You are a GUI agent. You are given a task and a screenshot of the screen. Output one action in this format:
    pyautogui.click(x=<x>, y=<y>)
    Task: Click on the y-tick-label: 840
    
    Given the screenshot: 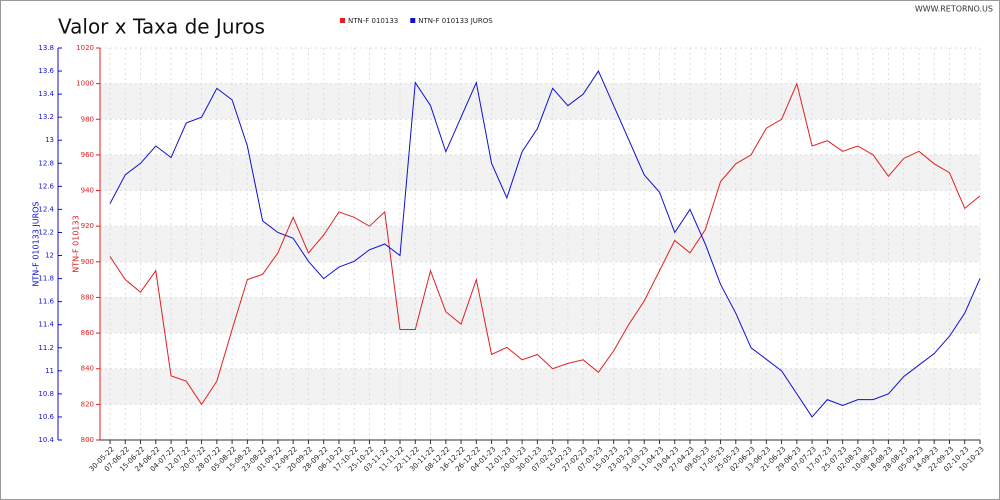 What is the action you would take?
    pyautogui.click(x=87, y=369)
    